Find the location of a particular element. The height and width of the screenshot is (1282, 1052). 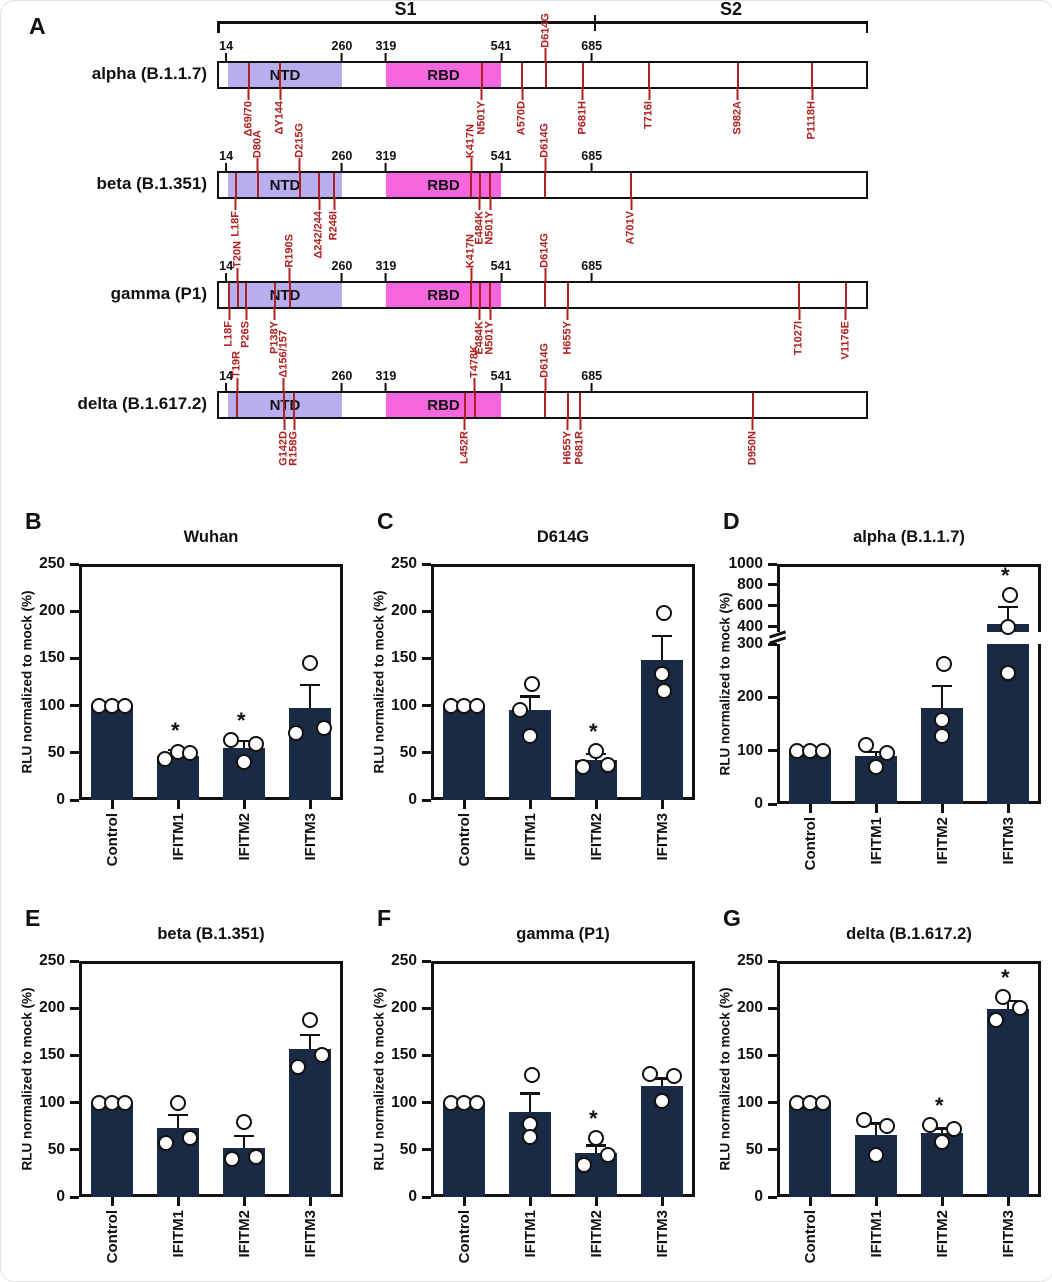

chart-title: D614G is located at coordinates (563, 537).